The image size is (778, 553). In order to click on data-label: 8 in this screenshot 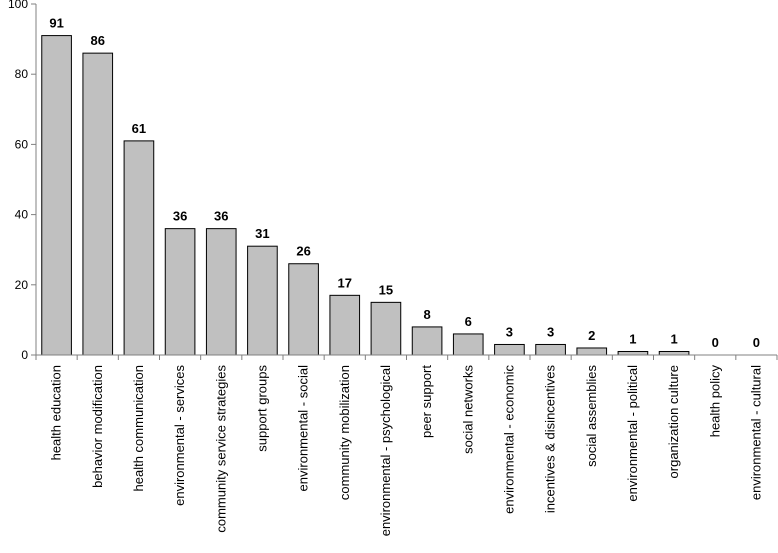, I will do `click(426, 314)`.